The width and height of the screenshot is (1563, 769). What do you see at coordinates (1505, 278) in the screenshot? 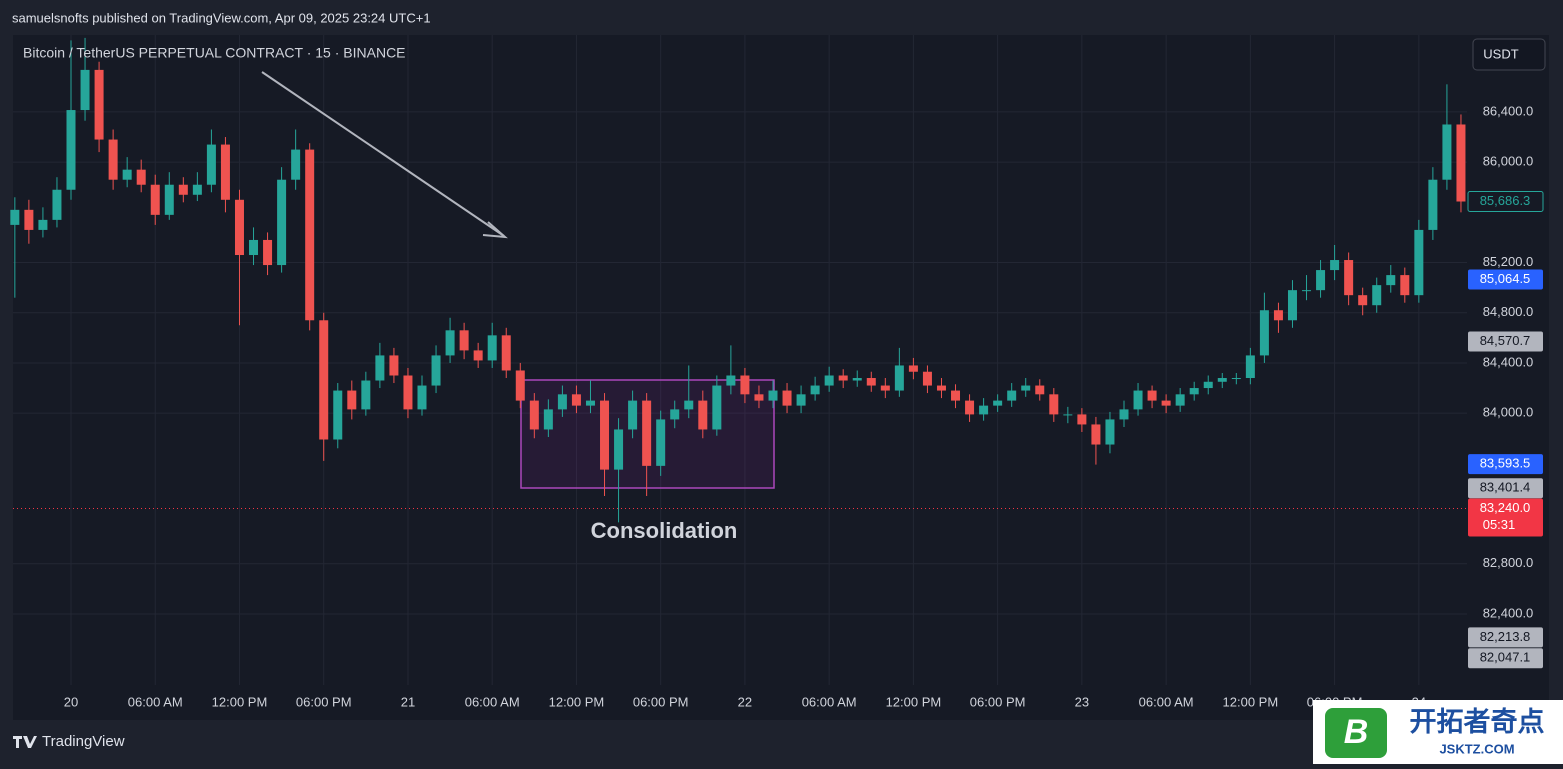
I see `price-marker-label: 85,064.5` at bounding box center [1505, 278].